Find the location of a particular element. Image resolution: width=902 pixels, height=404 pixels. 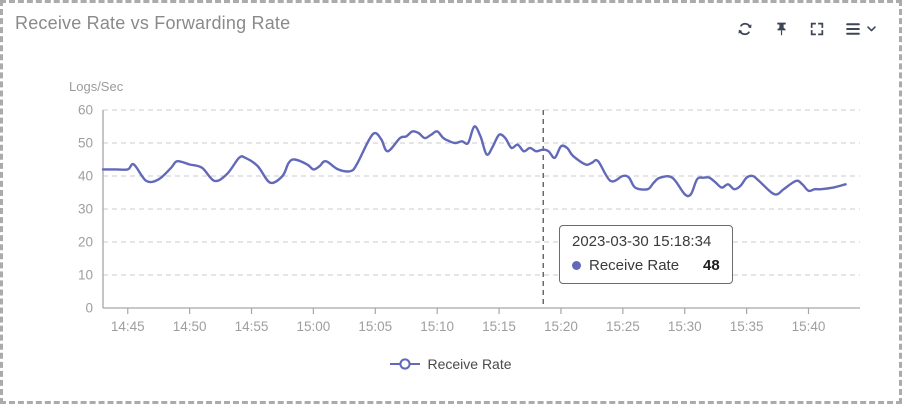

fullscreen-button is located at coordinates (817, 29).